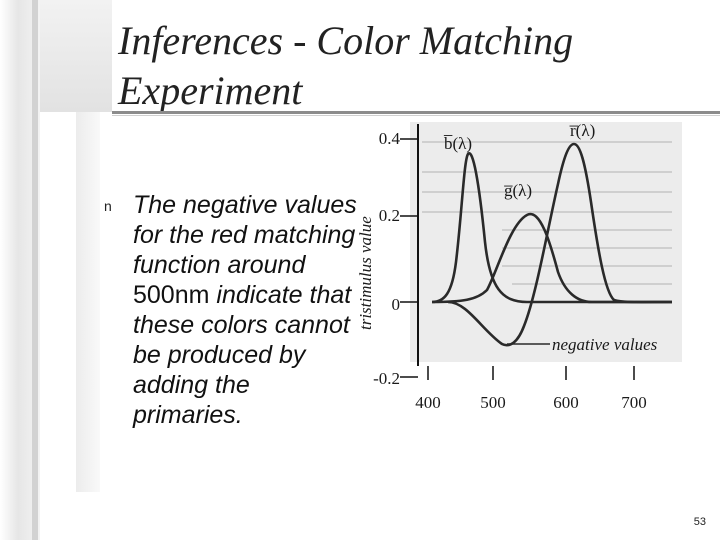 This screenshot has height=540, width=720. Describe the element at coordinates (493, 402) in the screenshot. I see `x-tick-label: 500` at that location.